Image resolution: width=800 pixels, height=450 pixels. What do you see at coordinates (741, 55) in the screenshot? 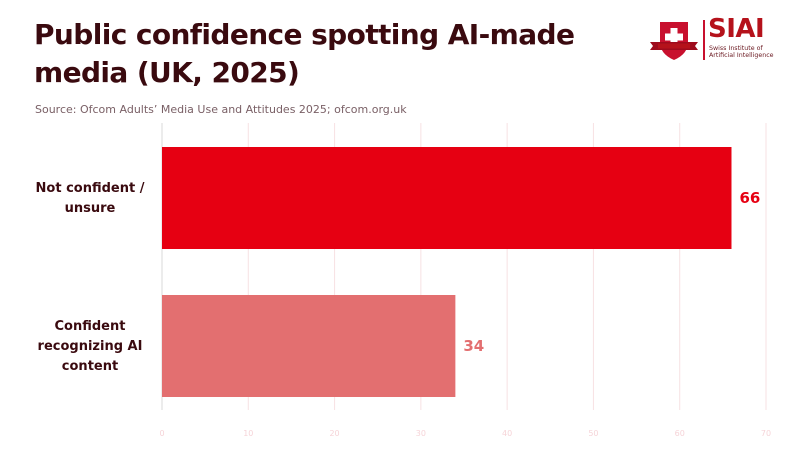
I see `logo-subtitle-line2: Artificial Intelligence` at bounding box center [741, 55].